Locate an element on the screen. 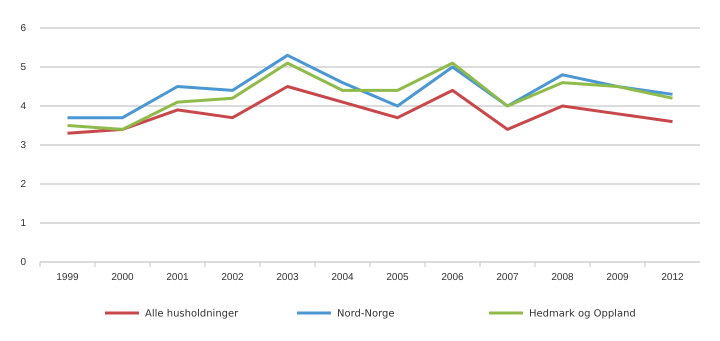 The height and width of the screenshot is (341, 720). x-tick-label: 2008 is located at coordinates (562, 277).